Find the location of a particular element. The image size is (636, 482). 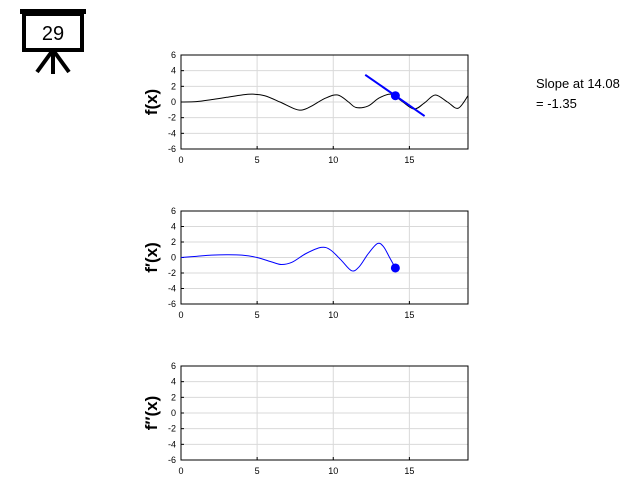

slope-readout: Slope at 14.08 = -1.35 is located at coordinates (578, 94).